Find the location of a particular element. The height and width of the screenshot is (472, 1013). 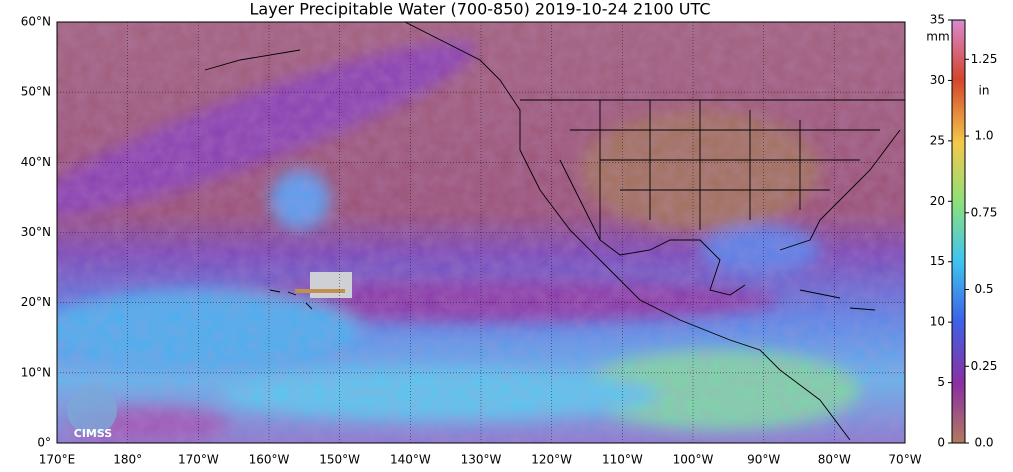

colorbar-in-label: 0.0 is located at coordinates (983, 443).